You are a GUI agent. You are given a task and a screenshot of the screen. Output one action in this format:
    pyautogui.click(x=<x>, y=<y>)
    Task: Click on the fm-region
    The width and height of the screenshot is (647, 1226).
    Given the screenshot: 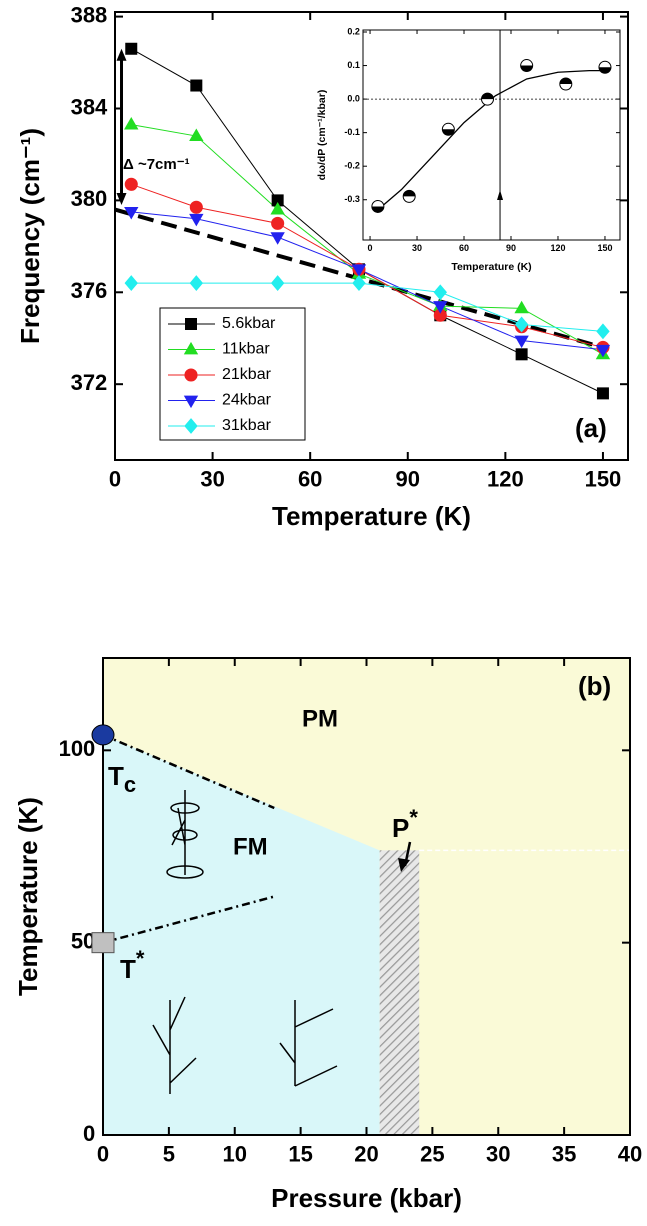 What is the action you would take?
    pyautogui.click(x=241, y=934)
    